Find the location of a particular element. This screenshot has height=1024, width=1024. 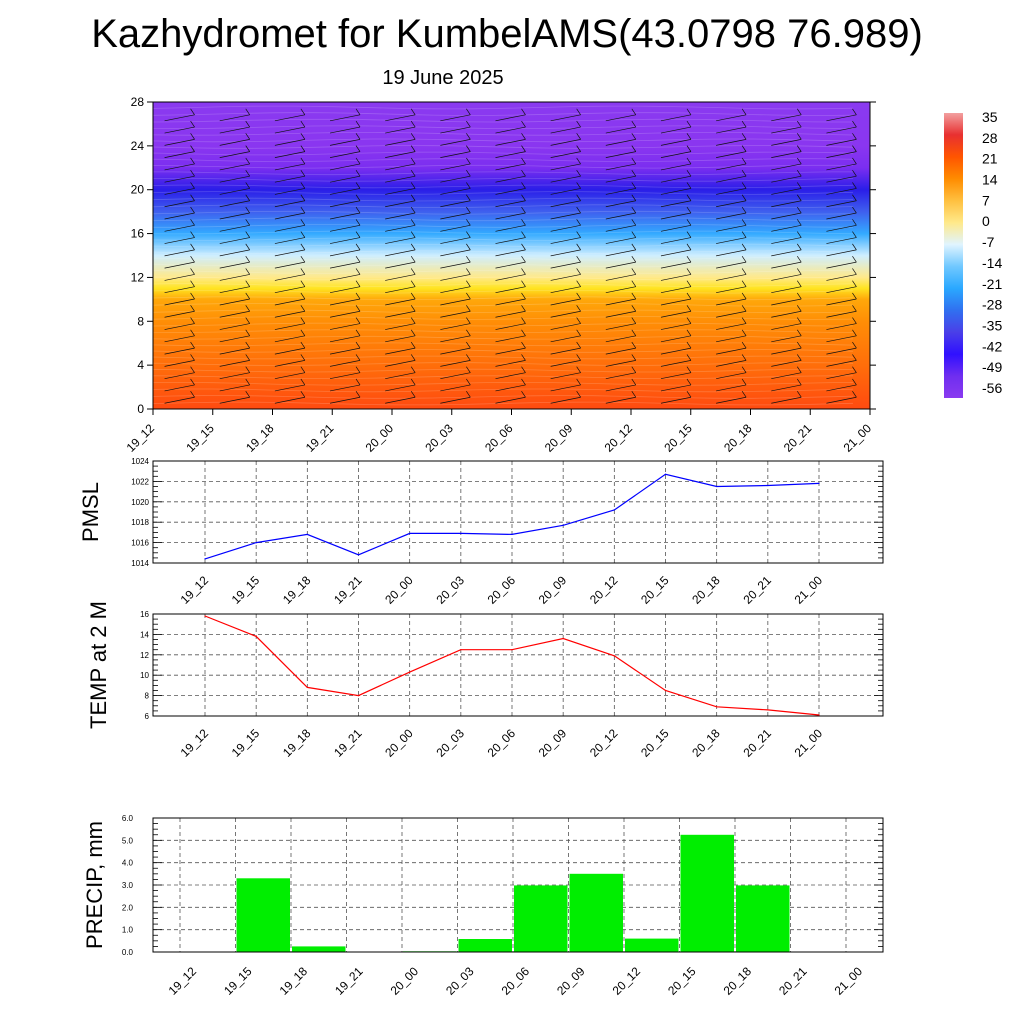

x-tick-label: 20_03 is located at coordinates (460, 981).